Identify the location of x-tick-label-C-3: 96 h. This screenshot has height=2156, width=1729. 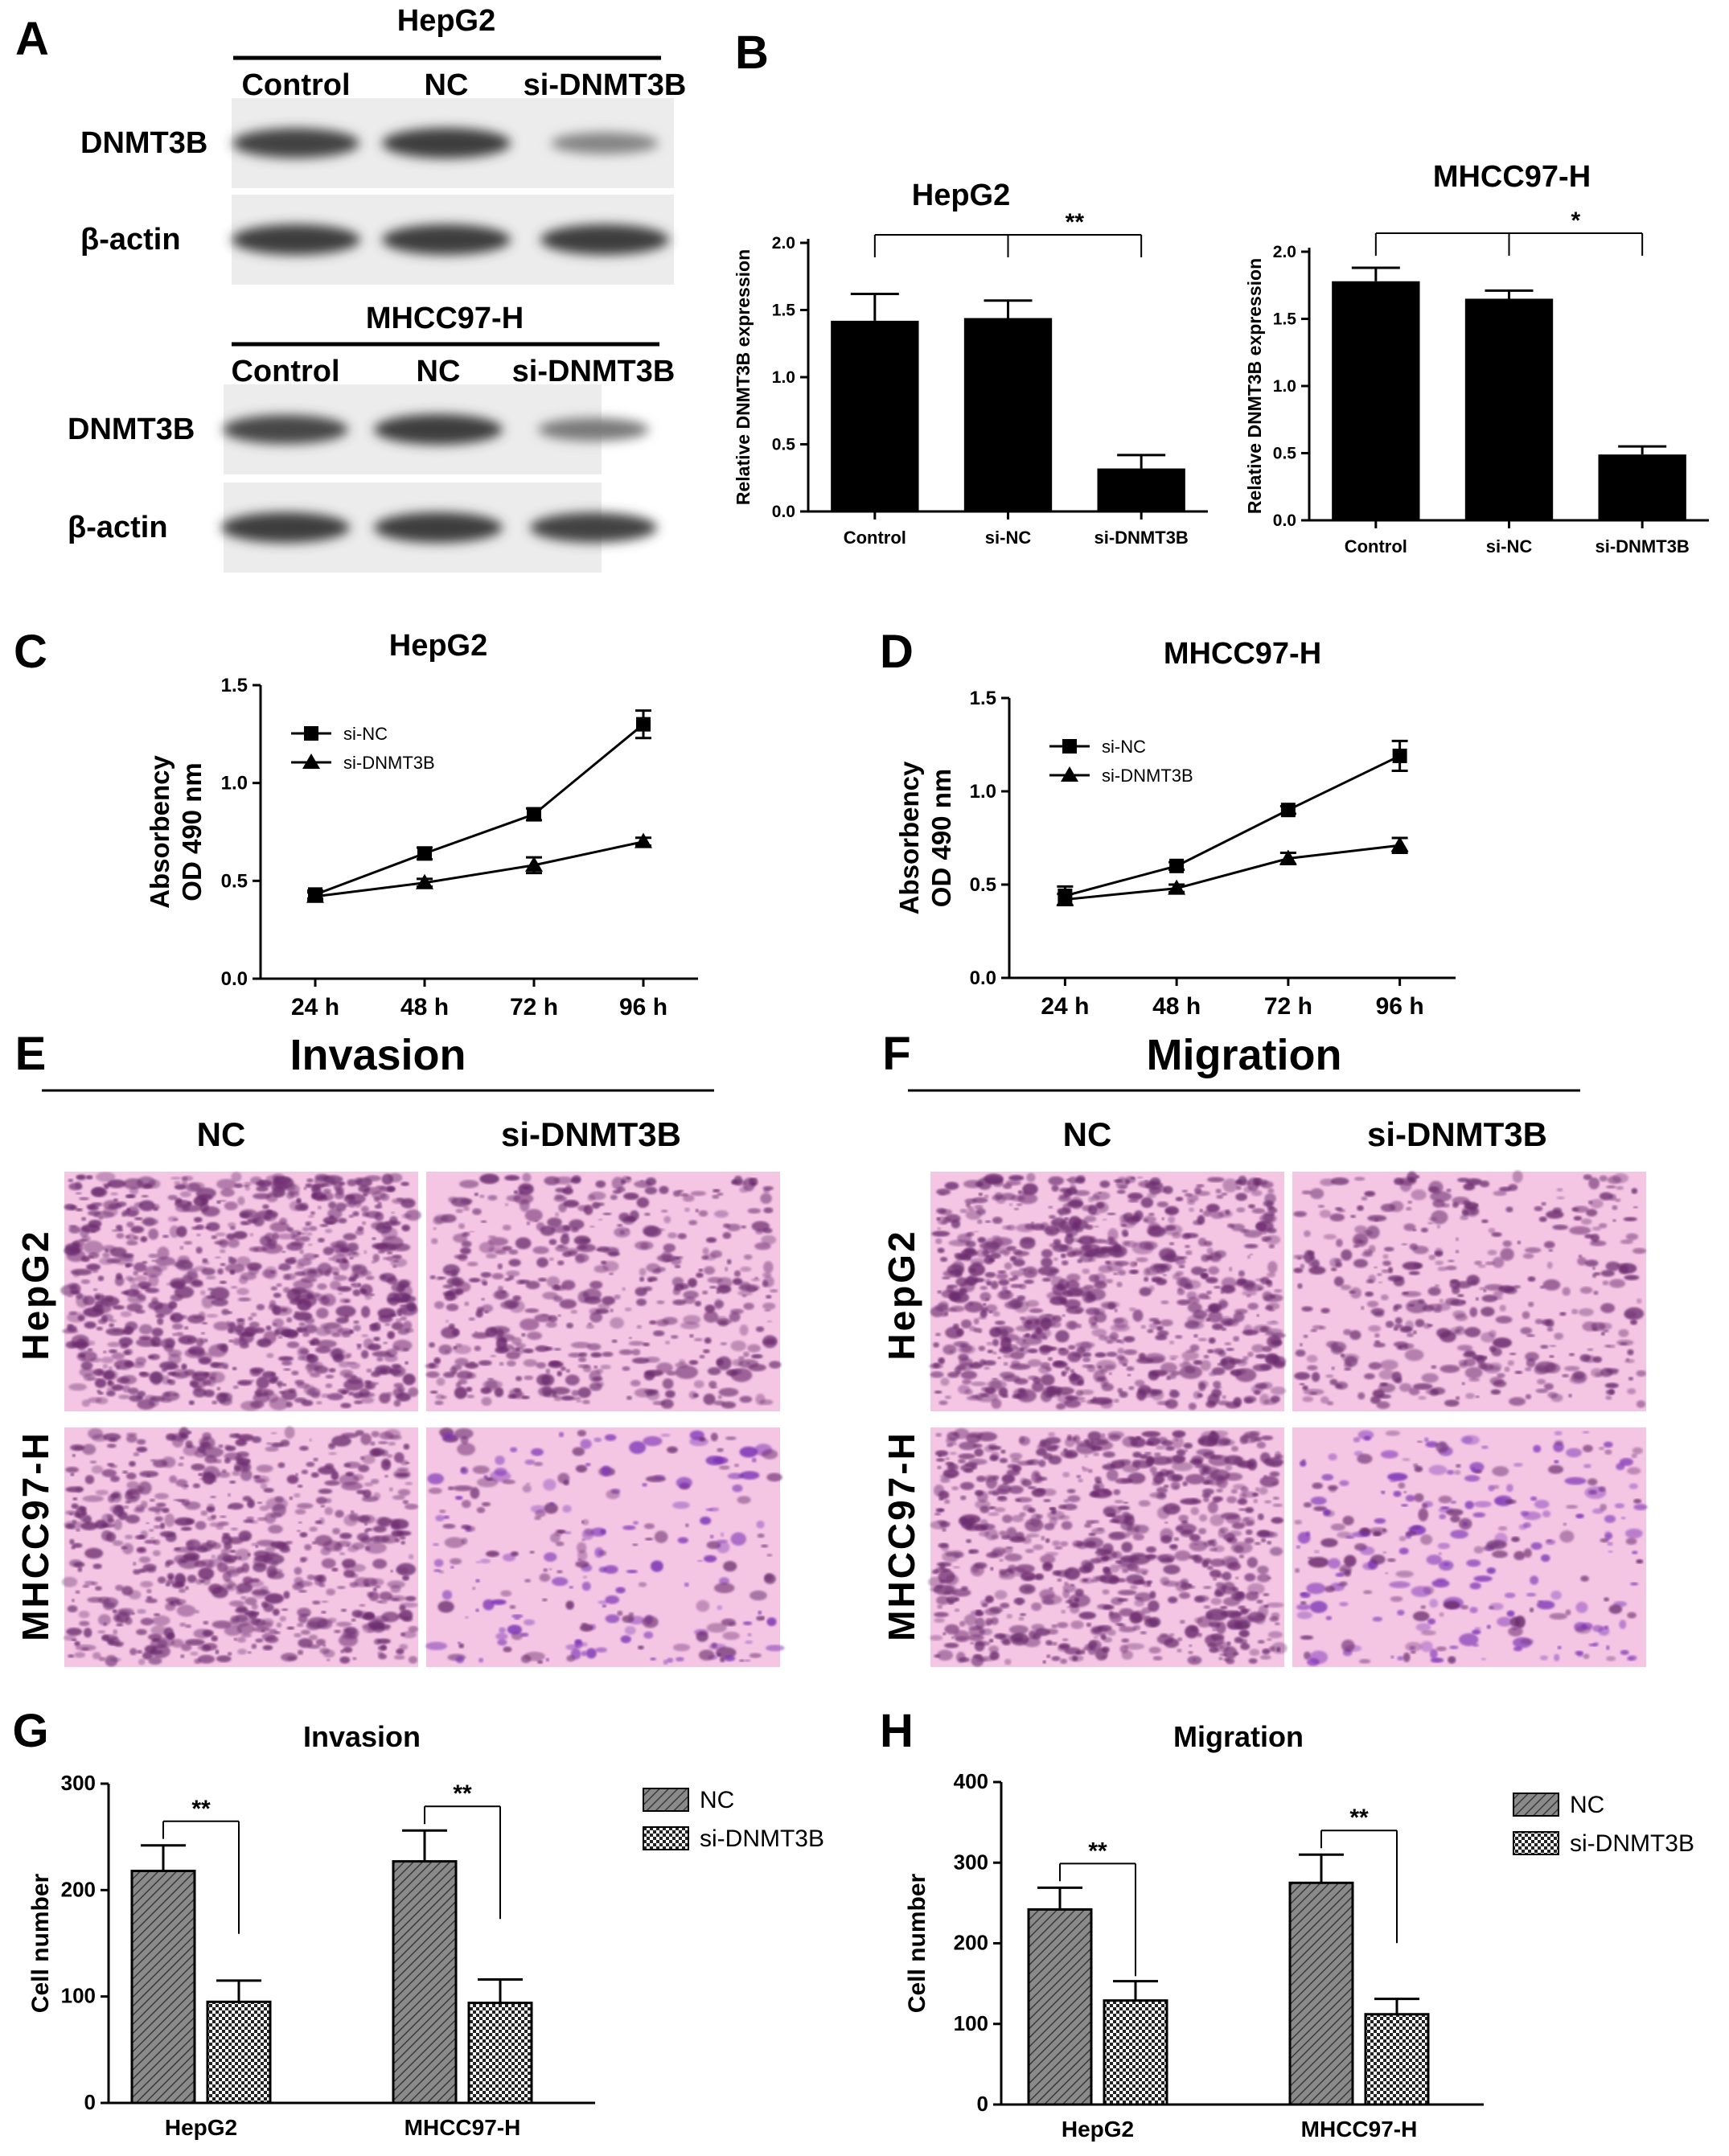
(643, 1007).